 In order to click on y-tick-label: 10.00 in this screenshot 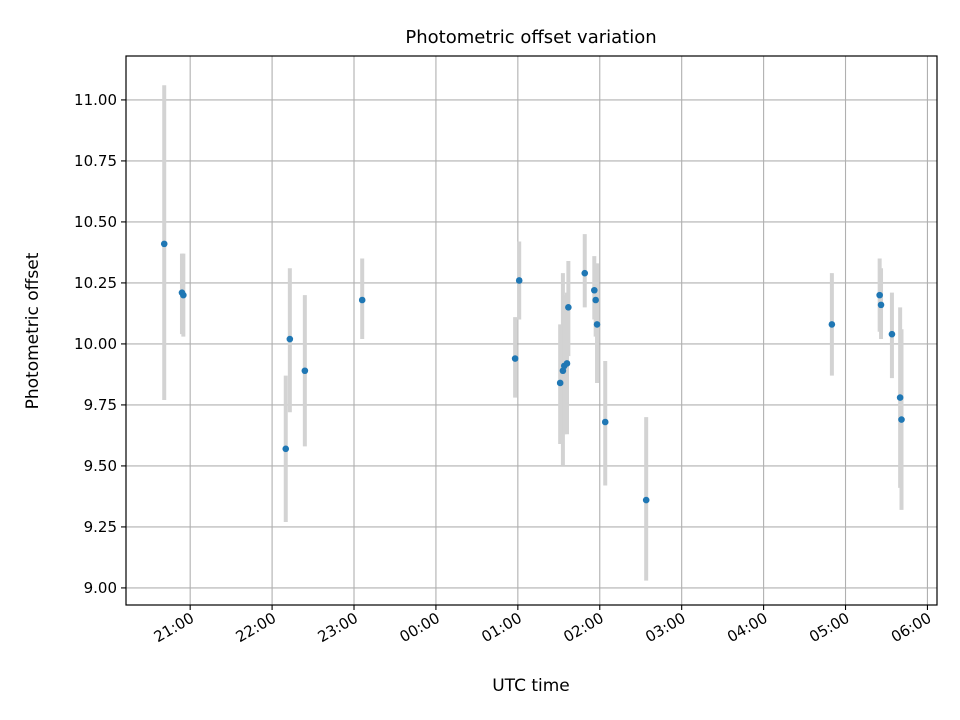, I will do `click(95, 344)`.